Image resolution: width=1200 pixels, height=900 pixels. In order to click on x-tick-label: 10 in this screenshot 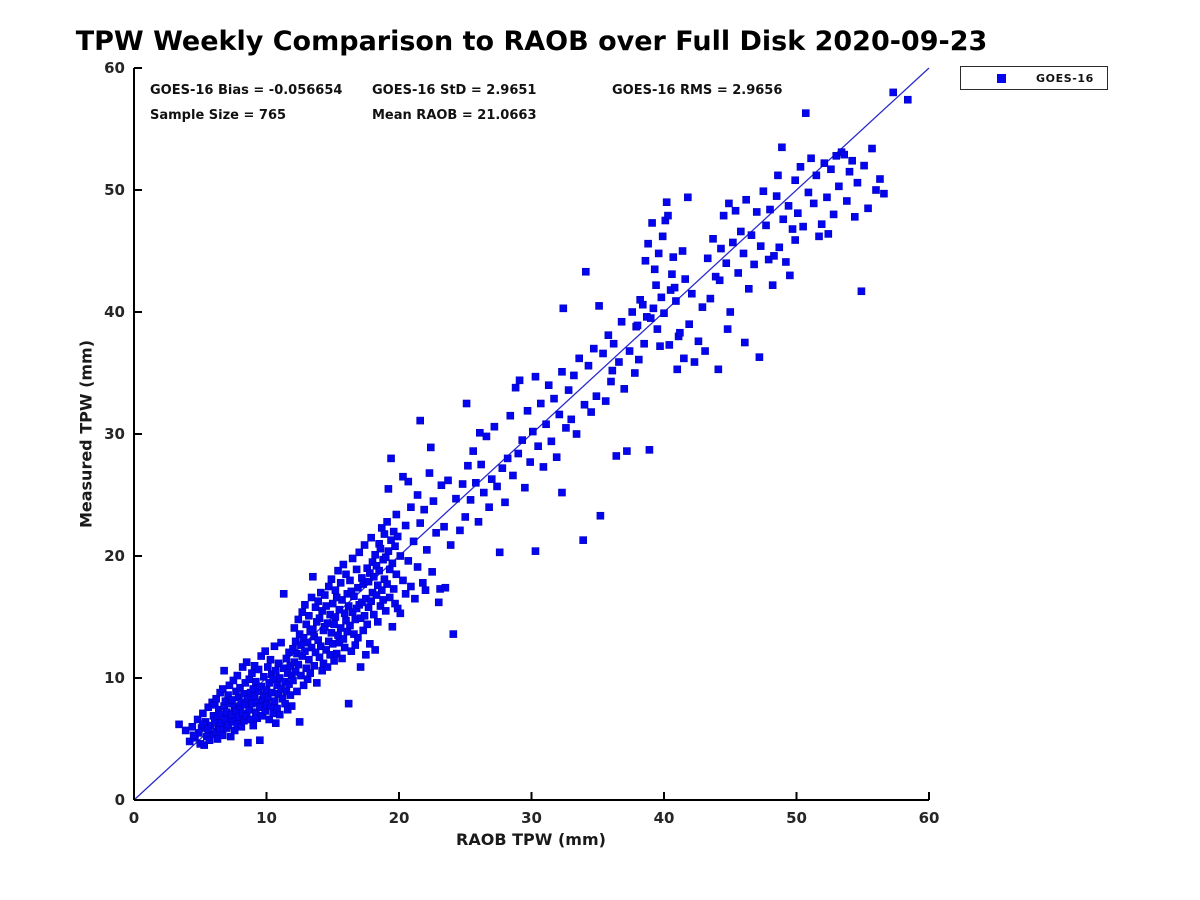, I will do `click(266, 818)`.